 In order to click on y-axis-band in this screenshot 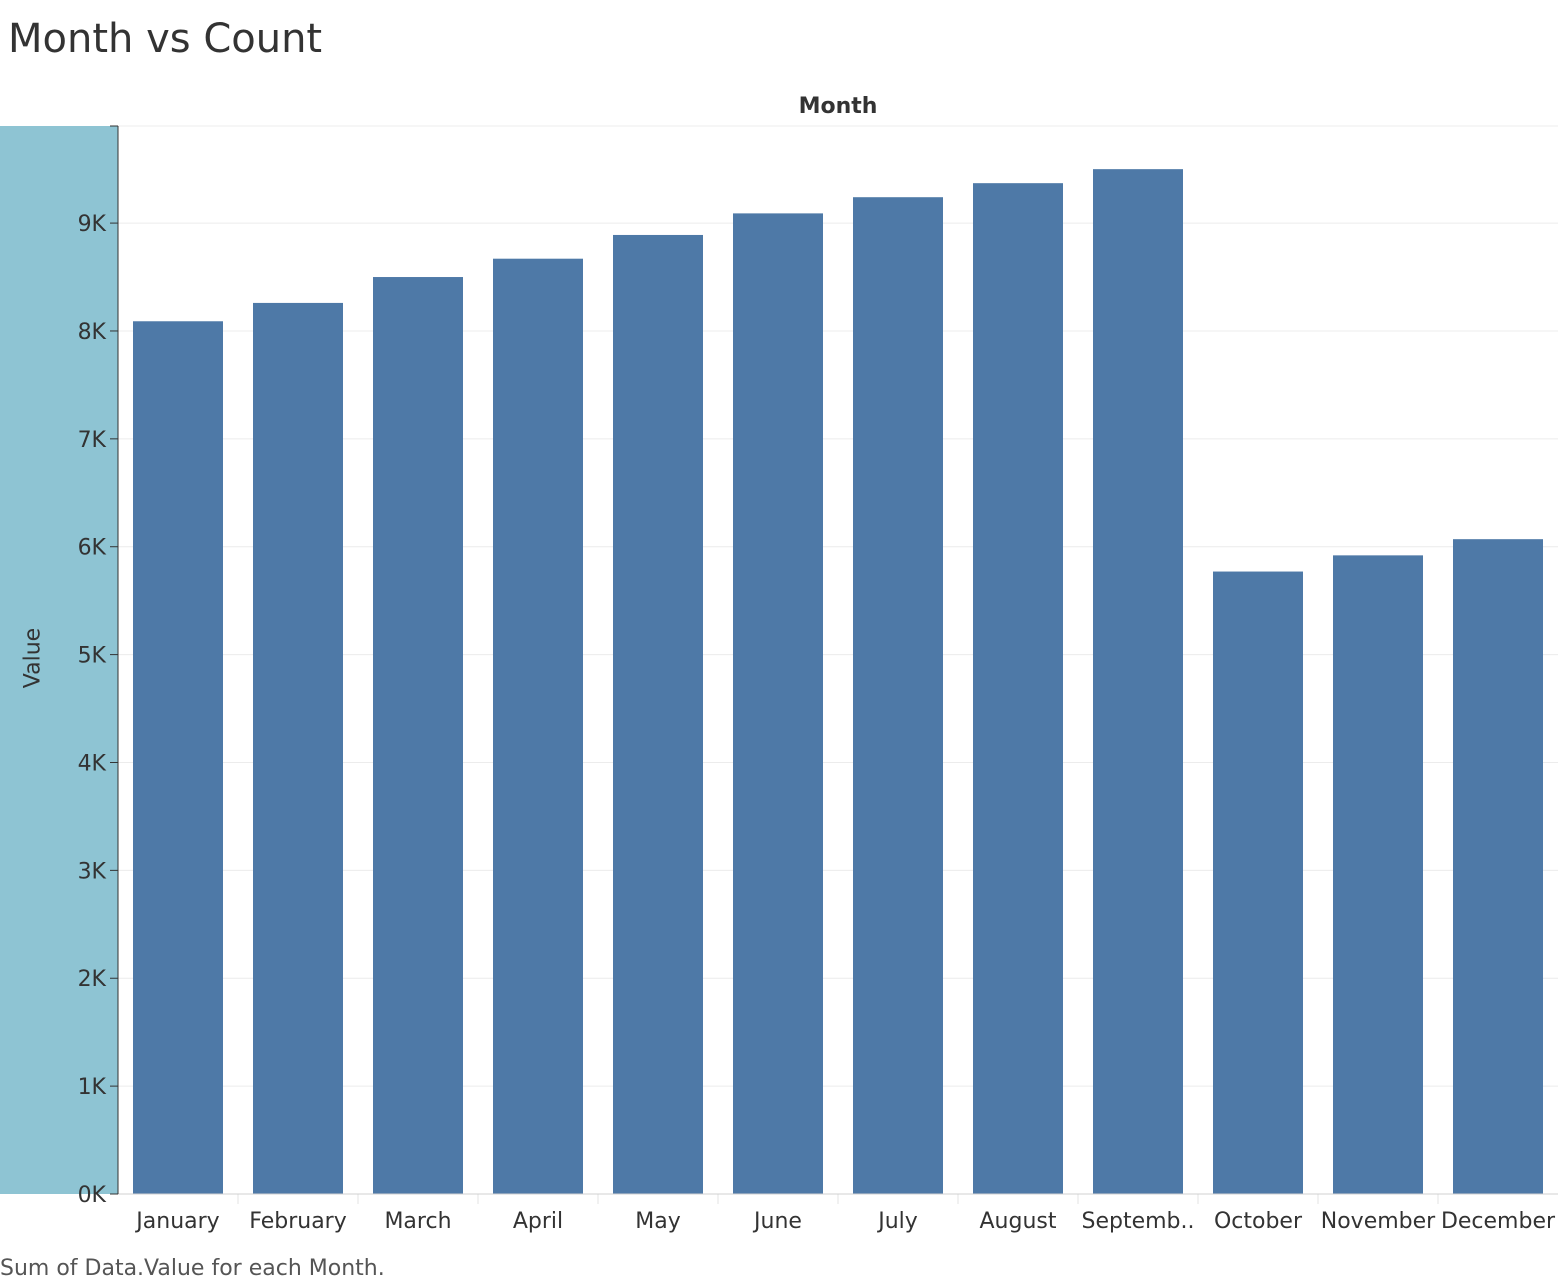, I will do `click(59, 660)`.